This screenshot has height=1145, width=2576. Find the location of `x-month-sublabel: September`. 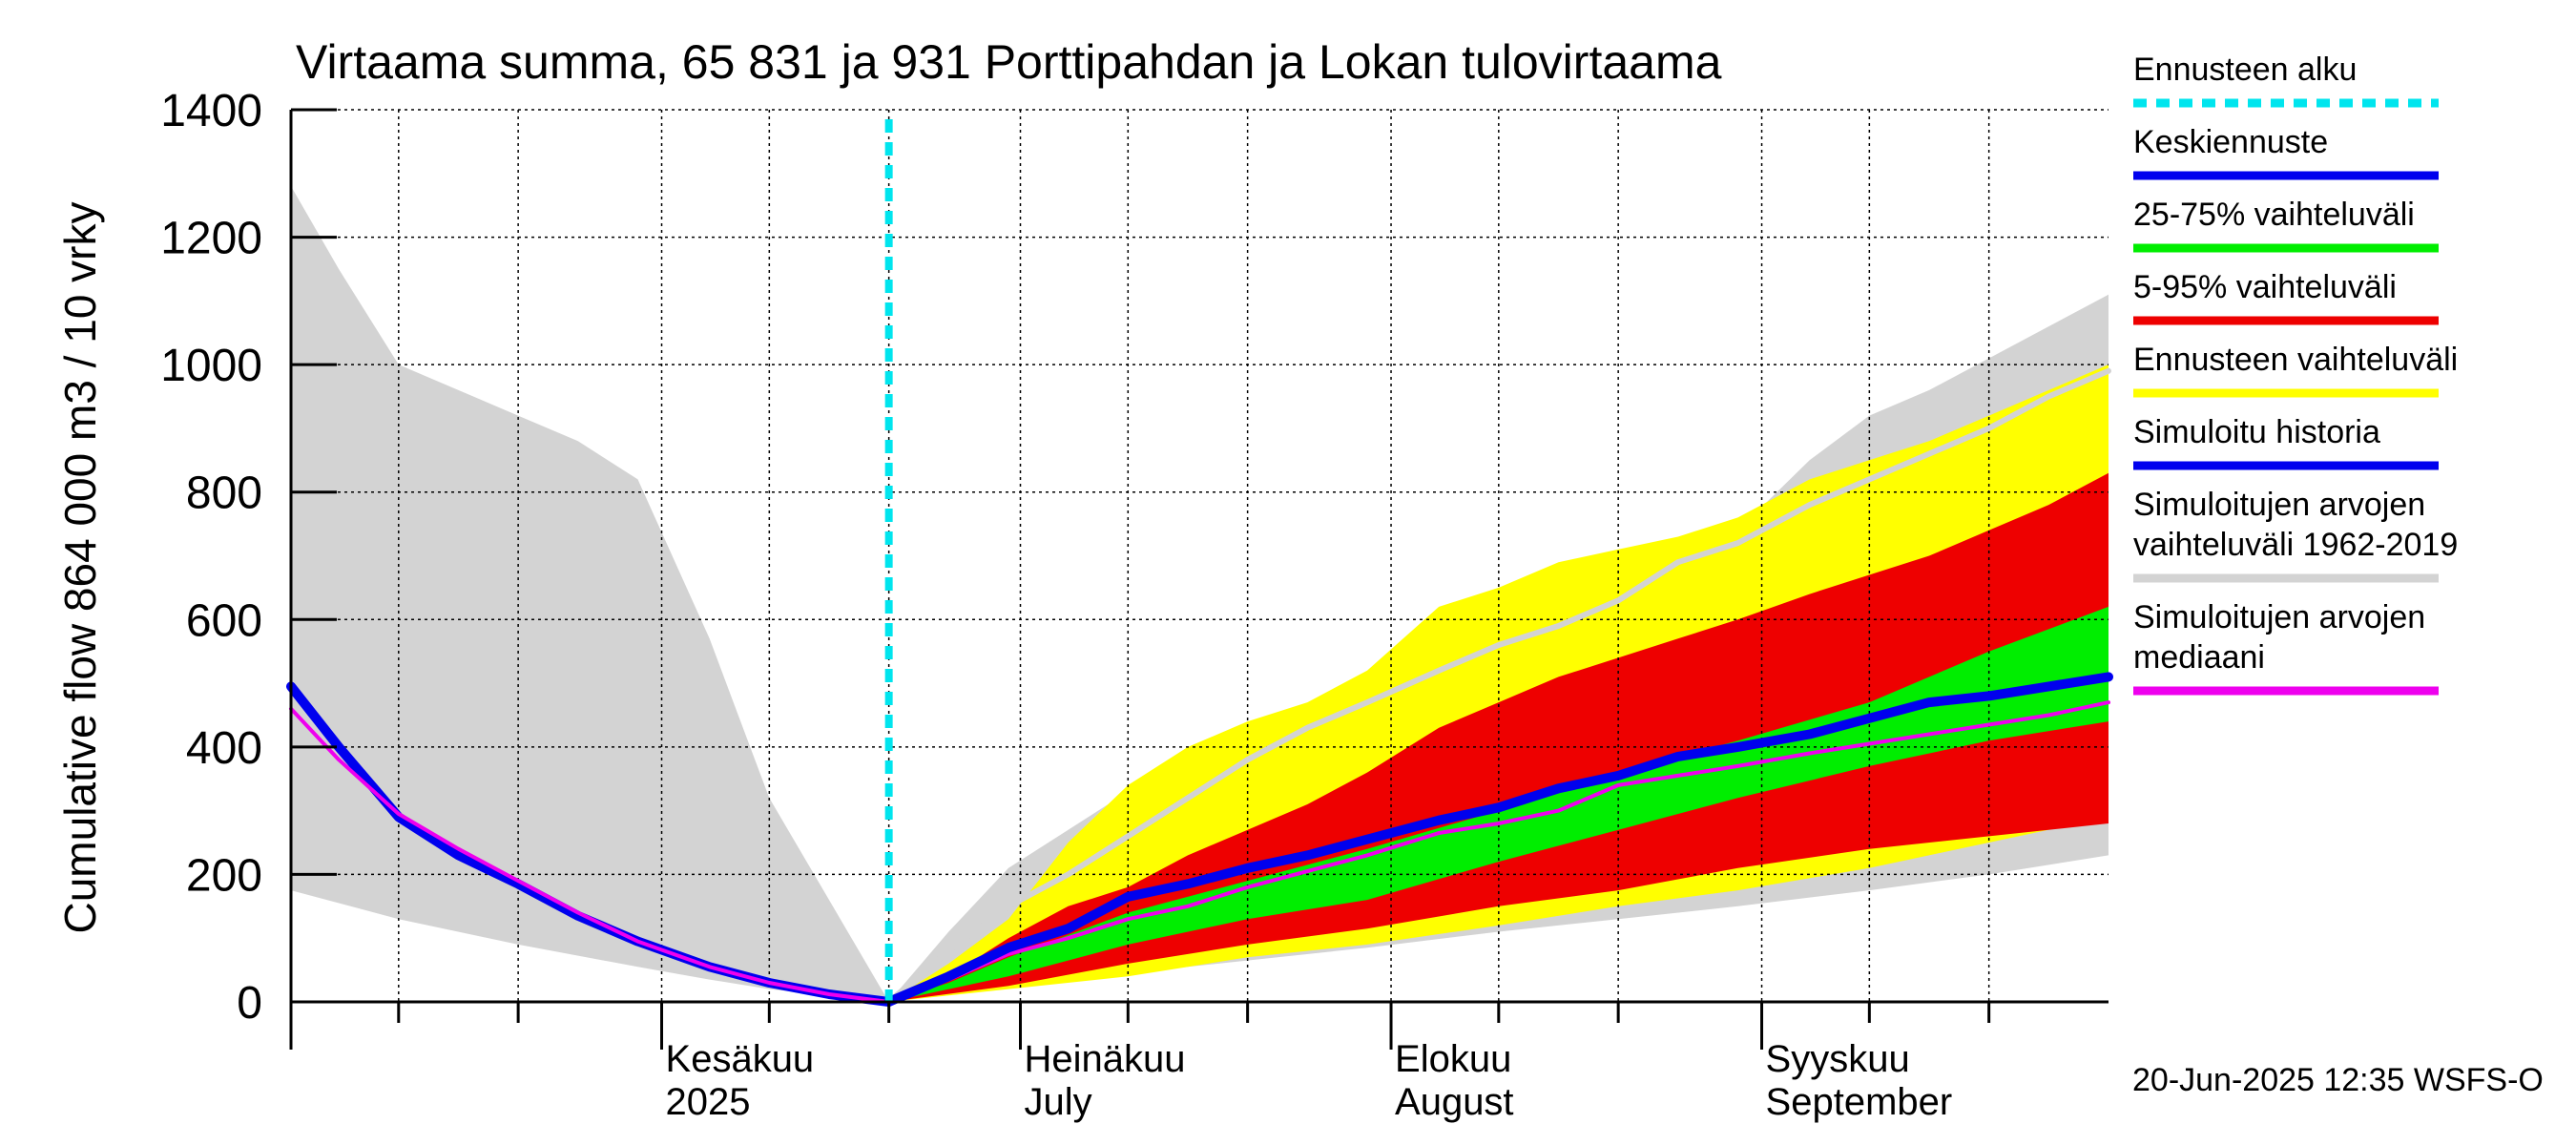

x-month-sublabel: September is located at coordinates (1859, 1102).